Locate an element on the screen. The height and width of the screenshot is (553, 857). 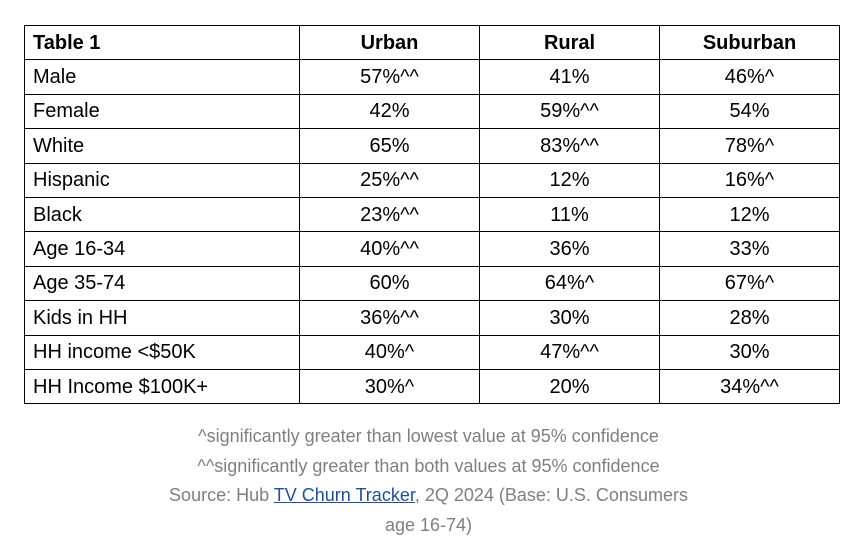
urban-cell: 40%^^ is located at coordinates (389, 249).